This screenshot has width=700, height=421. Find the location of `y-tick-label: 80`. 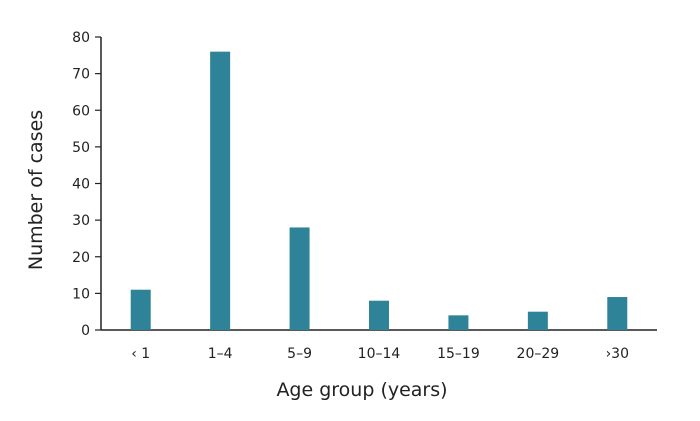

y-tick-label: 80 is located at coordinates (81, 38).